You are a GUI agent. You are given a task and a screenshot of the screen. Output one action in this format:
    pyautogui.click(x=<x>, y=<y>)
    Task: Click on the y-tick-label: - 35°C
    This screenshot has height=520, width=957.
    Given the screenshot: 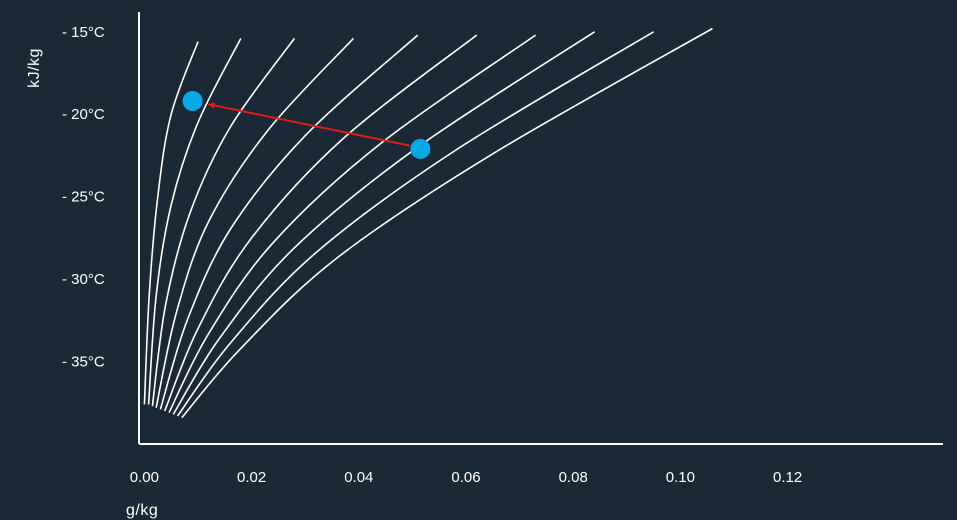 What is the action you would take?
    pyautogui.click(x=83, y=362)
    